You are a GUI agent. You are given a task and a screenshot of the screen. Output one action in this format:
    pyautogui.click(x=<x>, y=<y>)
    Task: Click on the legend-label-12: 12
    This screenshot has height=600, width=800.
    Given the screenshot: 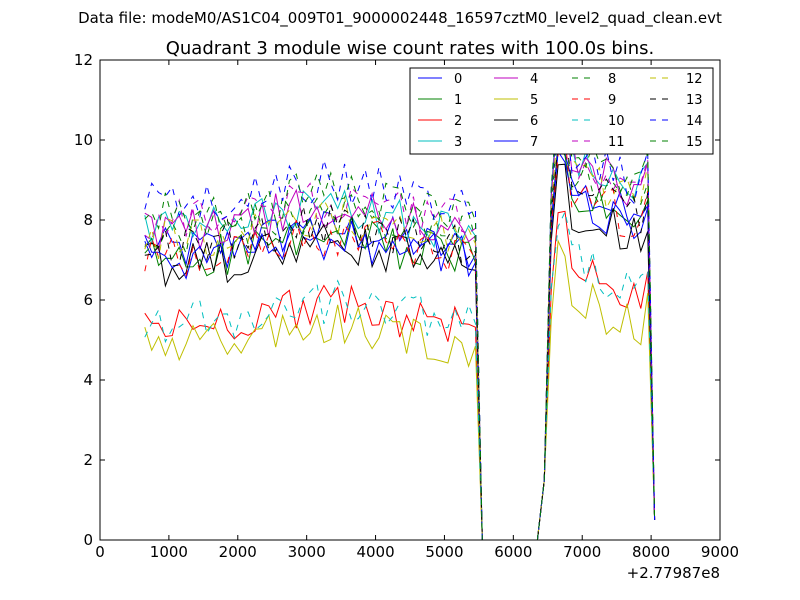 What is the action you would take?
    pyautogui.click(x=694, y=79)
    